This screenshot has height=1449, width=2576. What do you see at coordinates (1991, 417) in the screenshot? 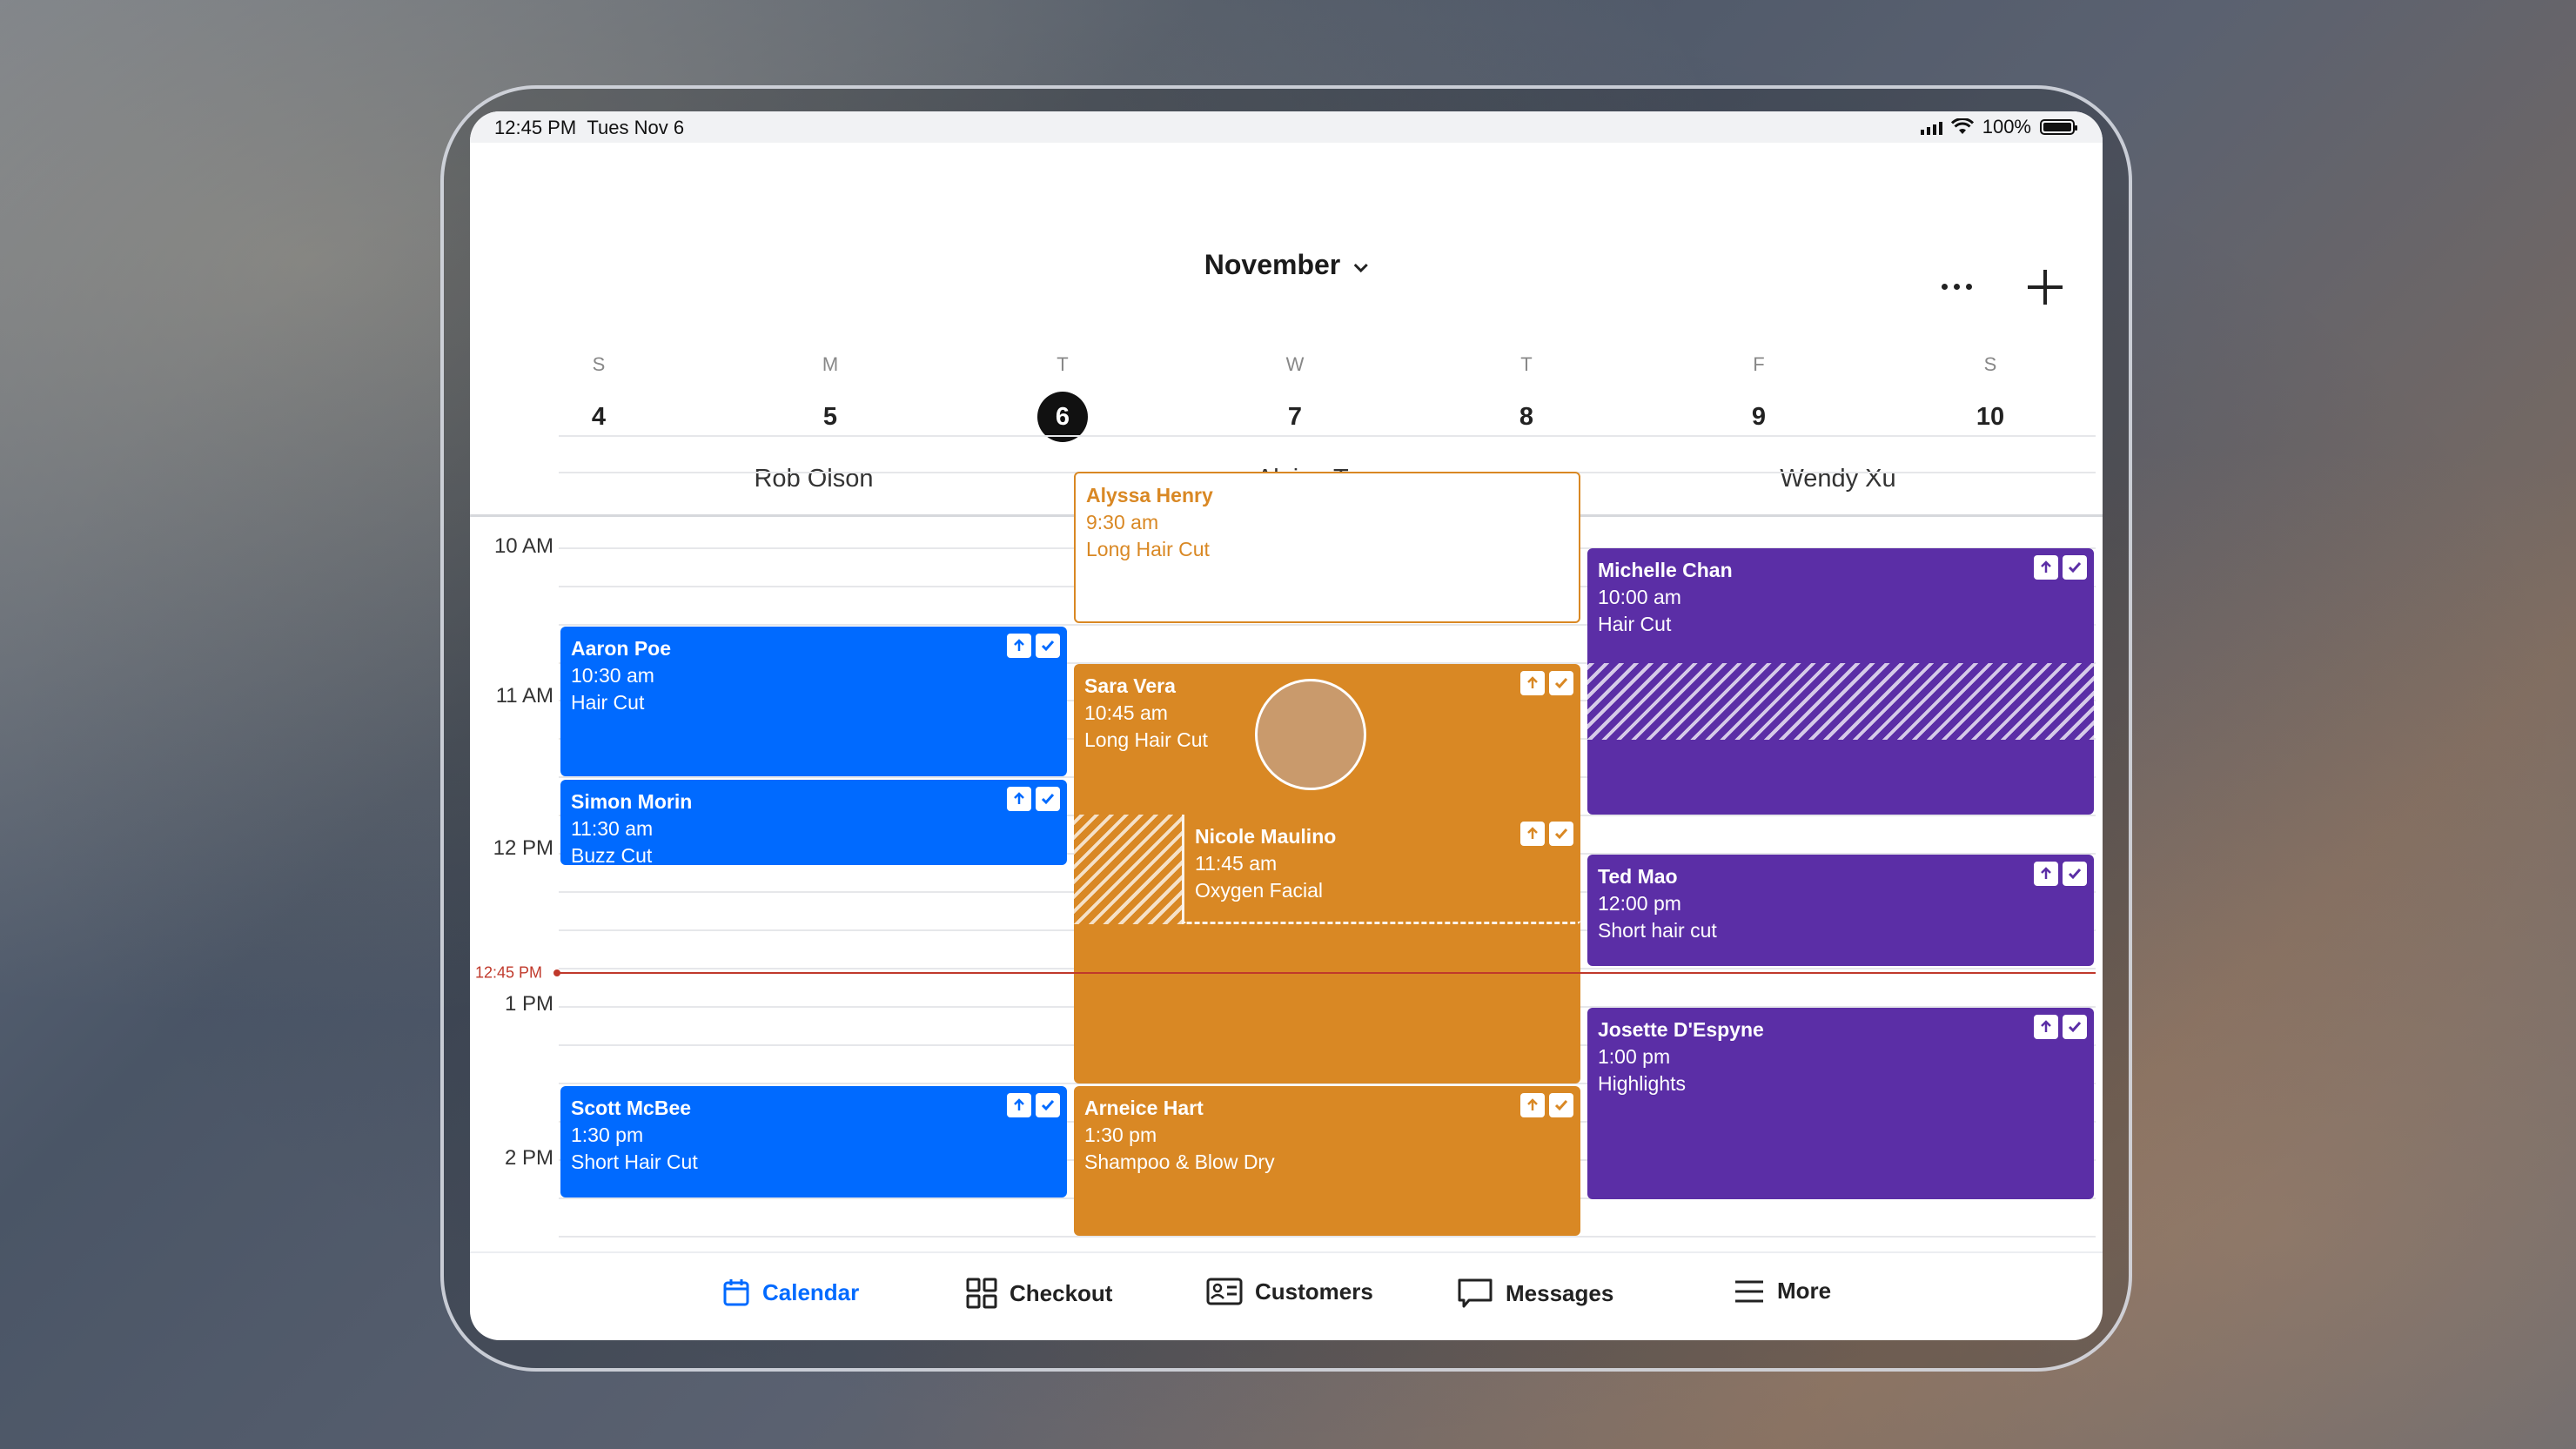
I see `day-number: 10` at bounding box center [1991, 417].